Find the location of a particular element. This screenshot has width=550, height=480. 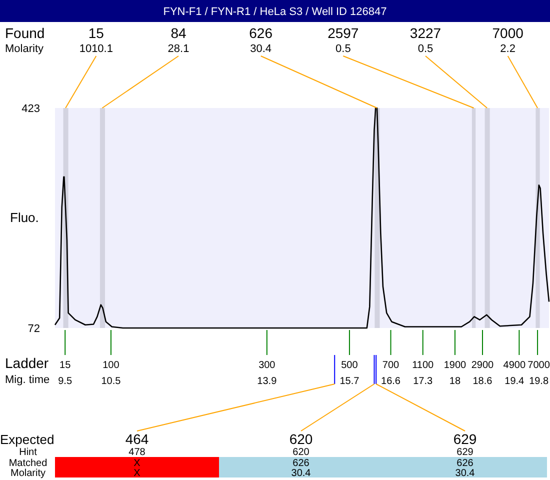

y-tick-label: 423 is located at coordinates (31, 109).